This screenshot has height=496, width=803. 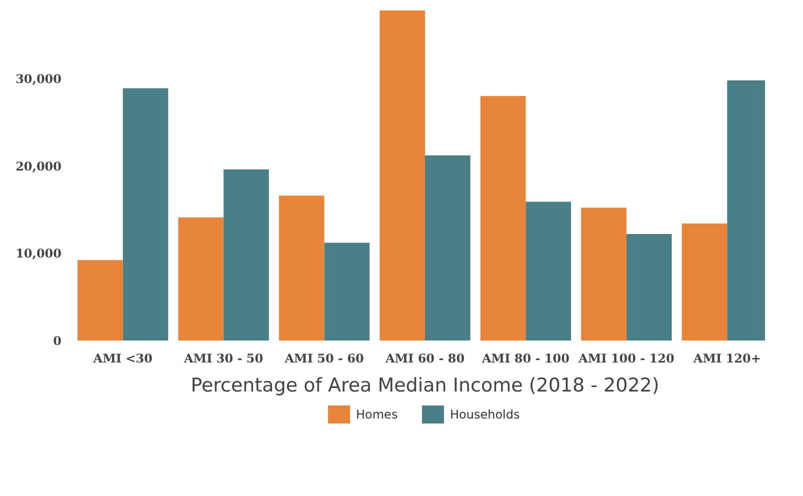 What do you see at coordinates (39, 166) in the screenshot?
I see `y-tick-label: 20,000` at bounding box center [39, 166].